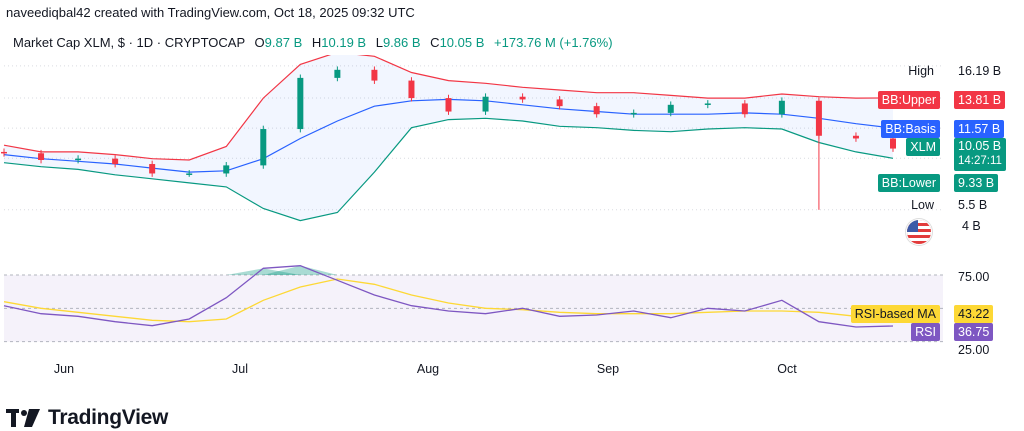 This screenshot has height=431, width=1024. Describe the element at coordinates (553, 42) in the screenshot. I see `legend-change: +173.76 M (+1.76%)` at that location.